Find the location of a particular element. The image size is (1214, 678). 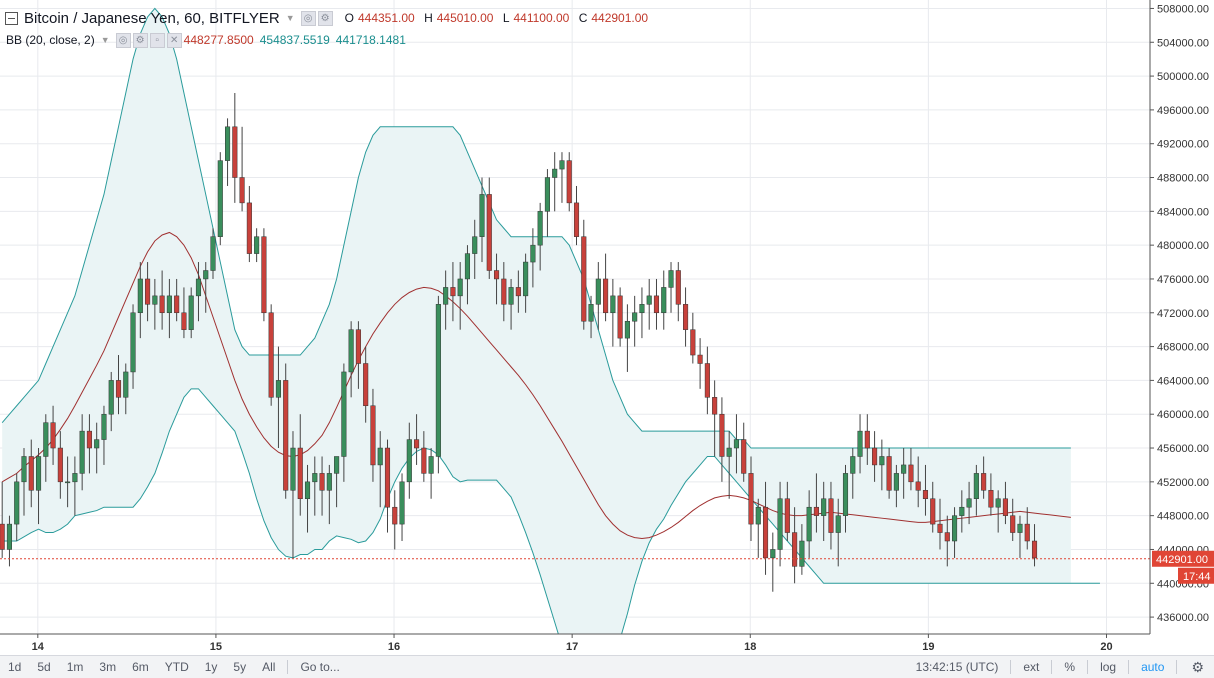

range-5d-button: 5d is located at coordinates (44, 667).